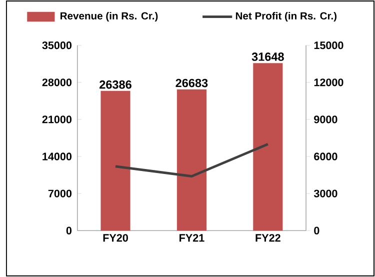 The width and height of the screenshot is (375, 277). I want to click on y-tick-label: 0, so click(69, 230).